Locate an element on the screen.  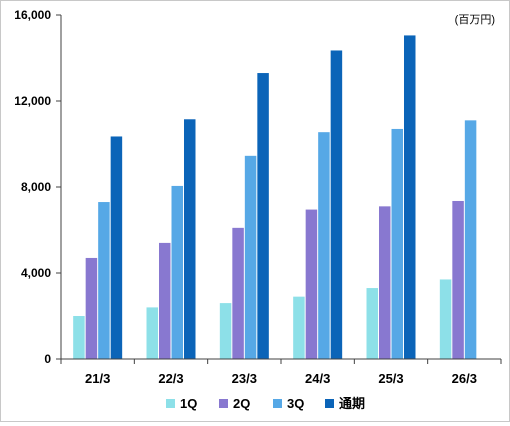
legend-label-3: 3Q is located at coordinates (295, 403).